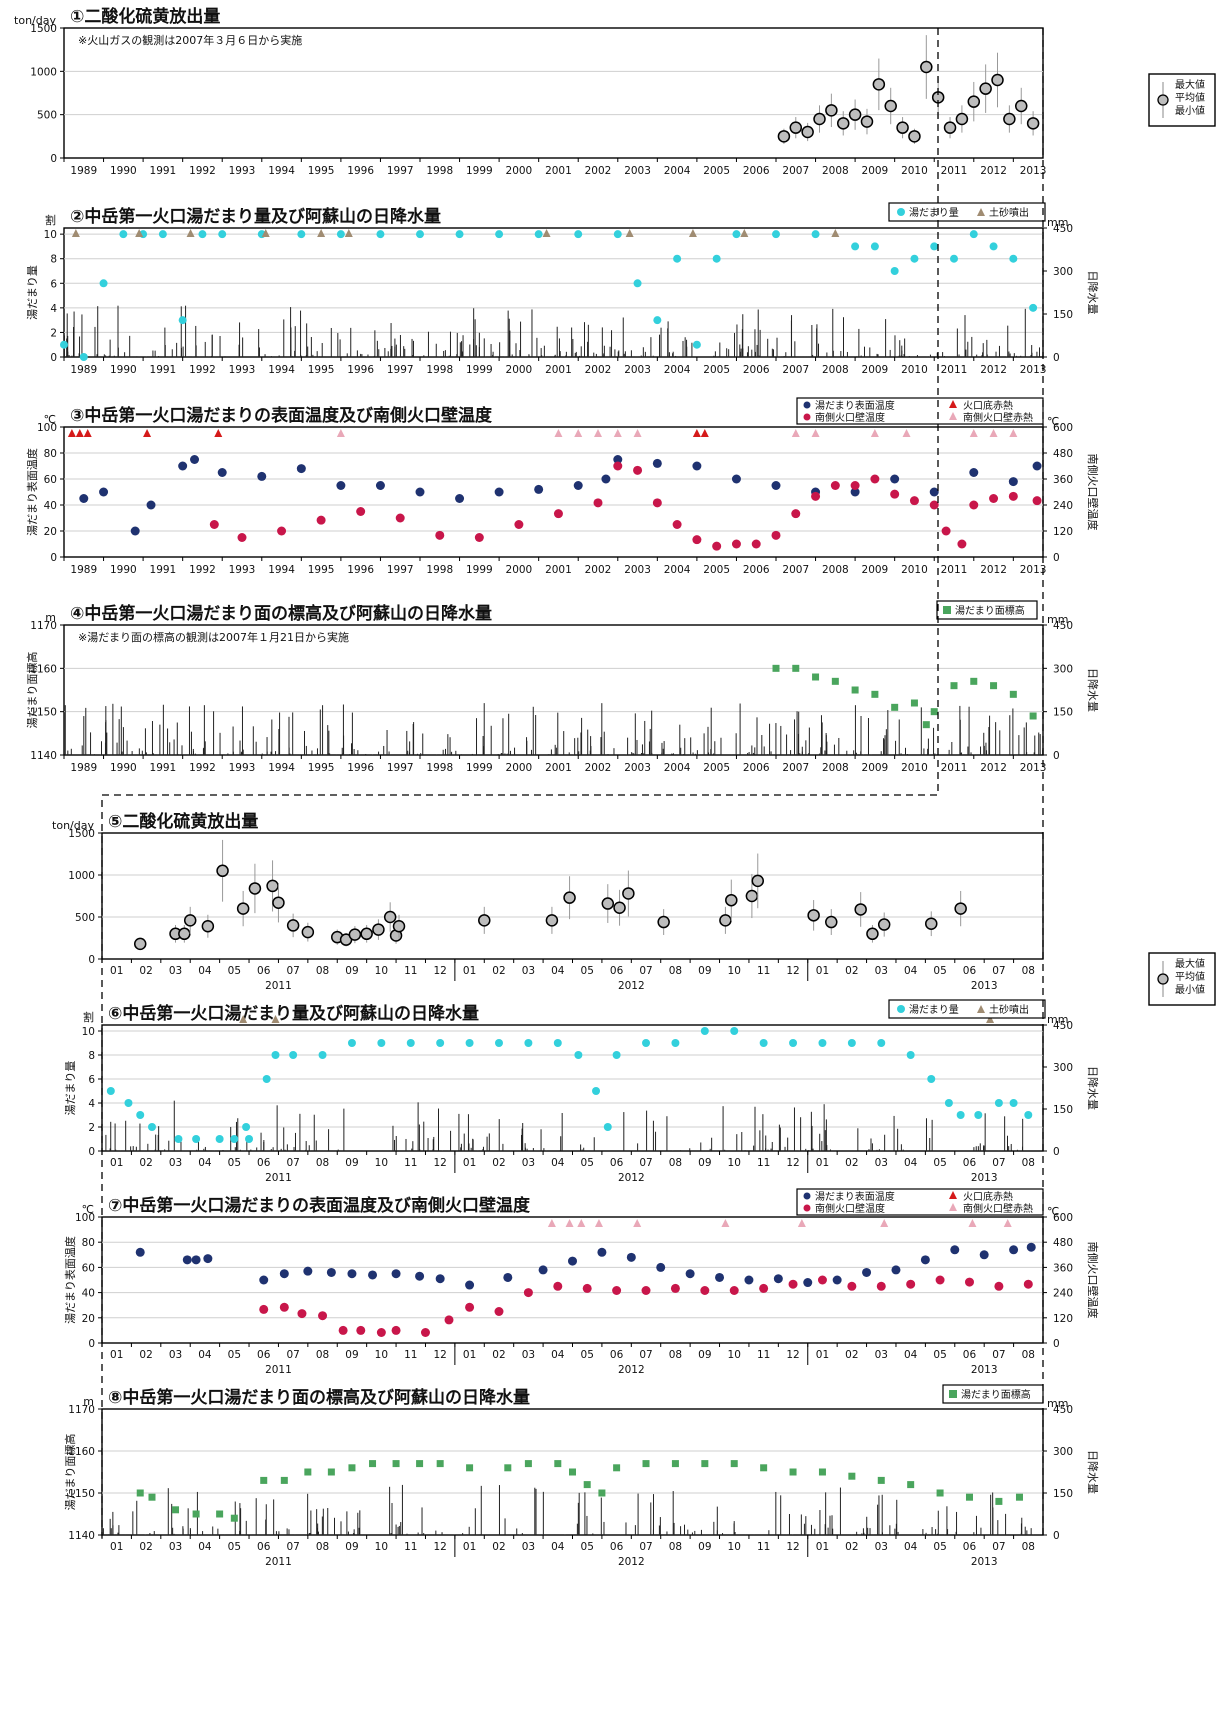 Image resolution: width=1227 pixels, height=1718 pixels. Describe the element at coordinates (85, 918) in the screenshot. I see `y-tick-label: 500` at that location.